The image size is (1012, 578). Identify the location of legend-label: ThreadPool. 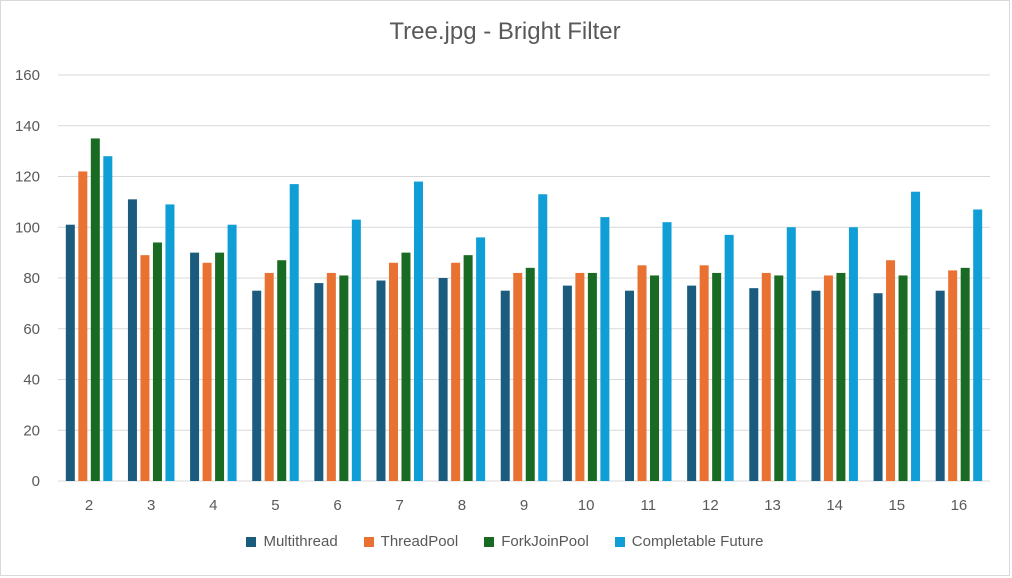
(419, 541).